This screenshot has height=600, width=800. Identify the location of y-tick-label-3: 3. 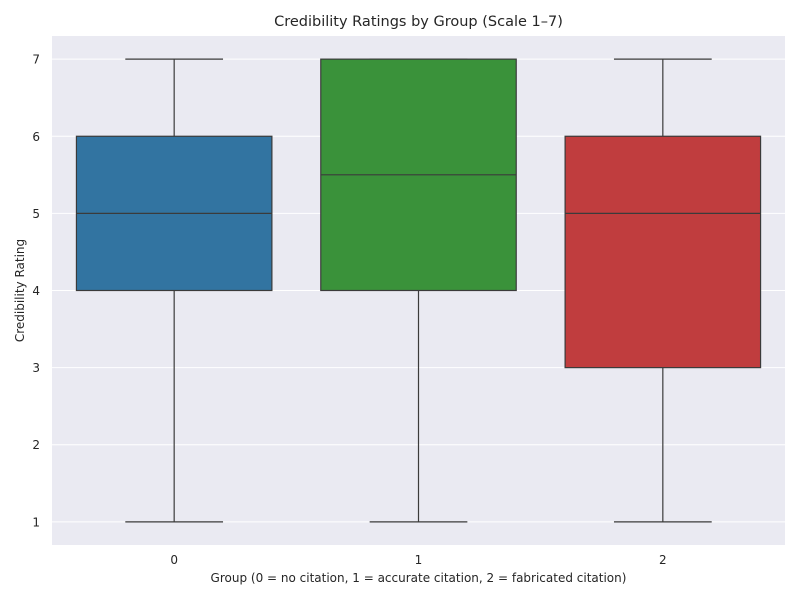
(36, 368).